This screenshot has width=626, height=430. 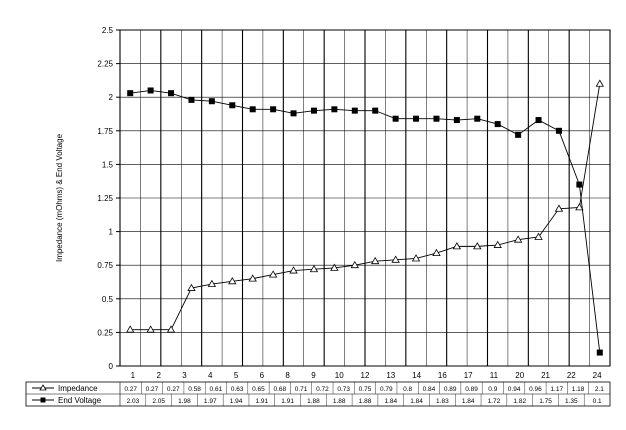 I want to click on x-tick-label: 14, so click(x=416, y=375).